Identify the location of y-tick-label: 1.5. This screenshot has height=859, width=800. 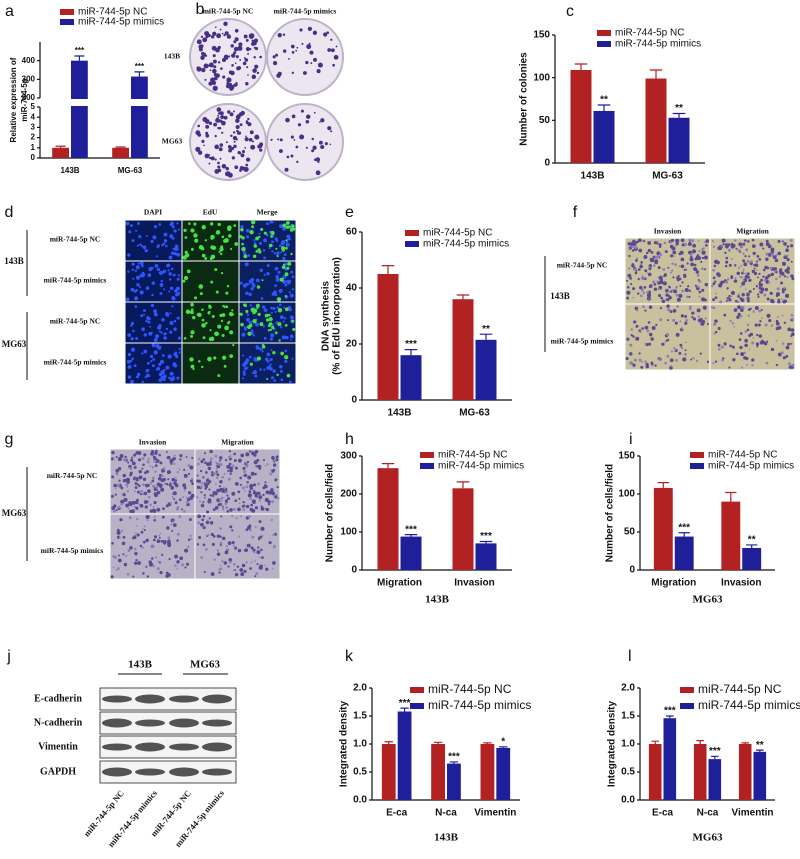
(628, 716).